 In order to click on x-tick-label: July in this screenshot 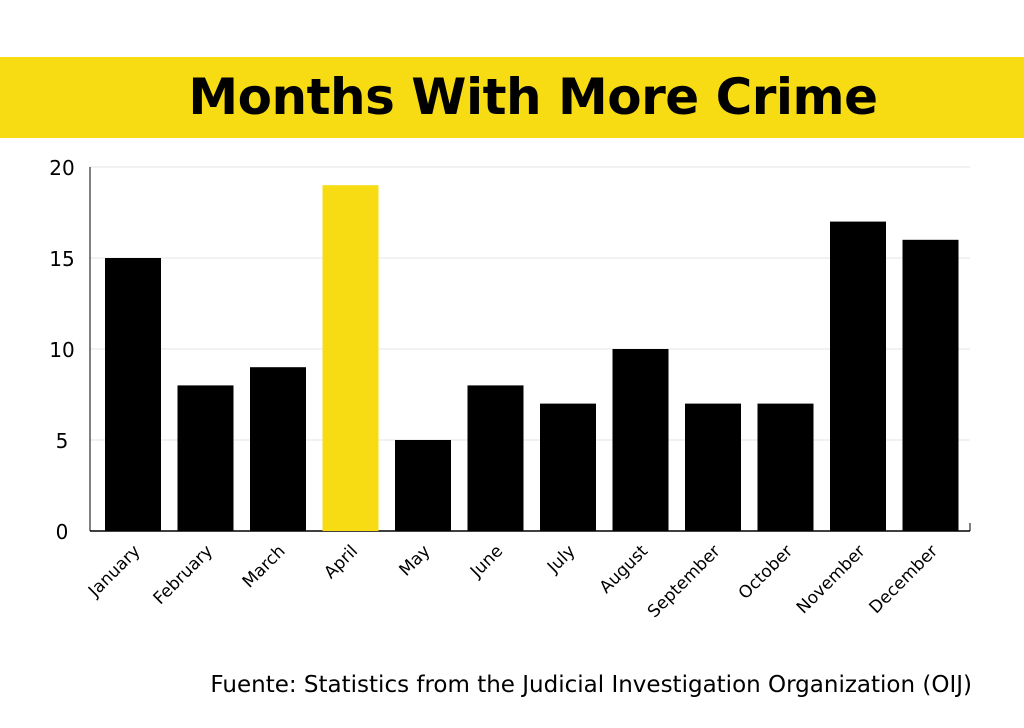, I will do `click(561, 559)`.